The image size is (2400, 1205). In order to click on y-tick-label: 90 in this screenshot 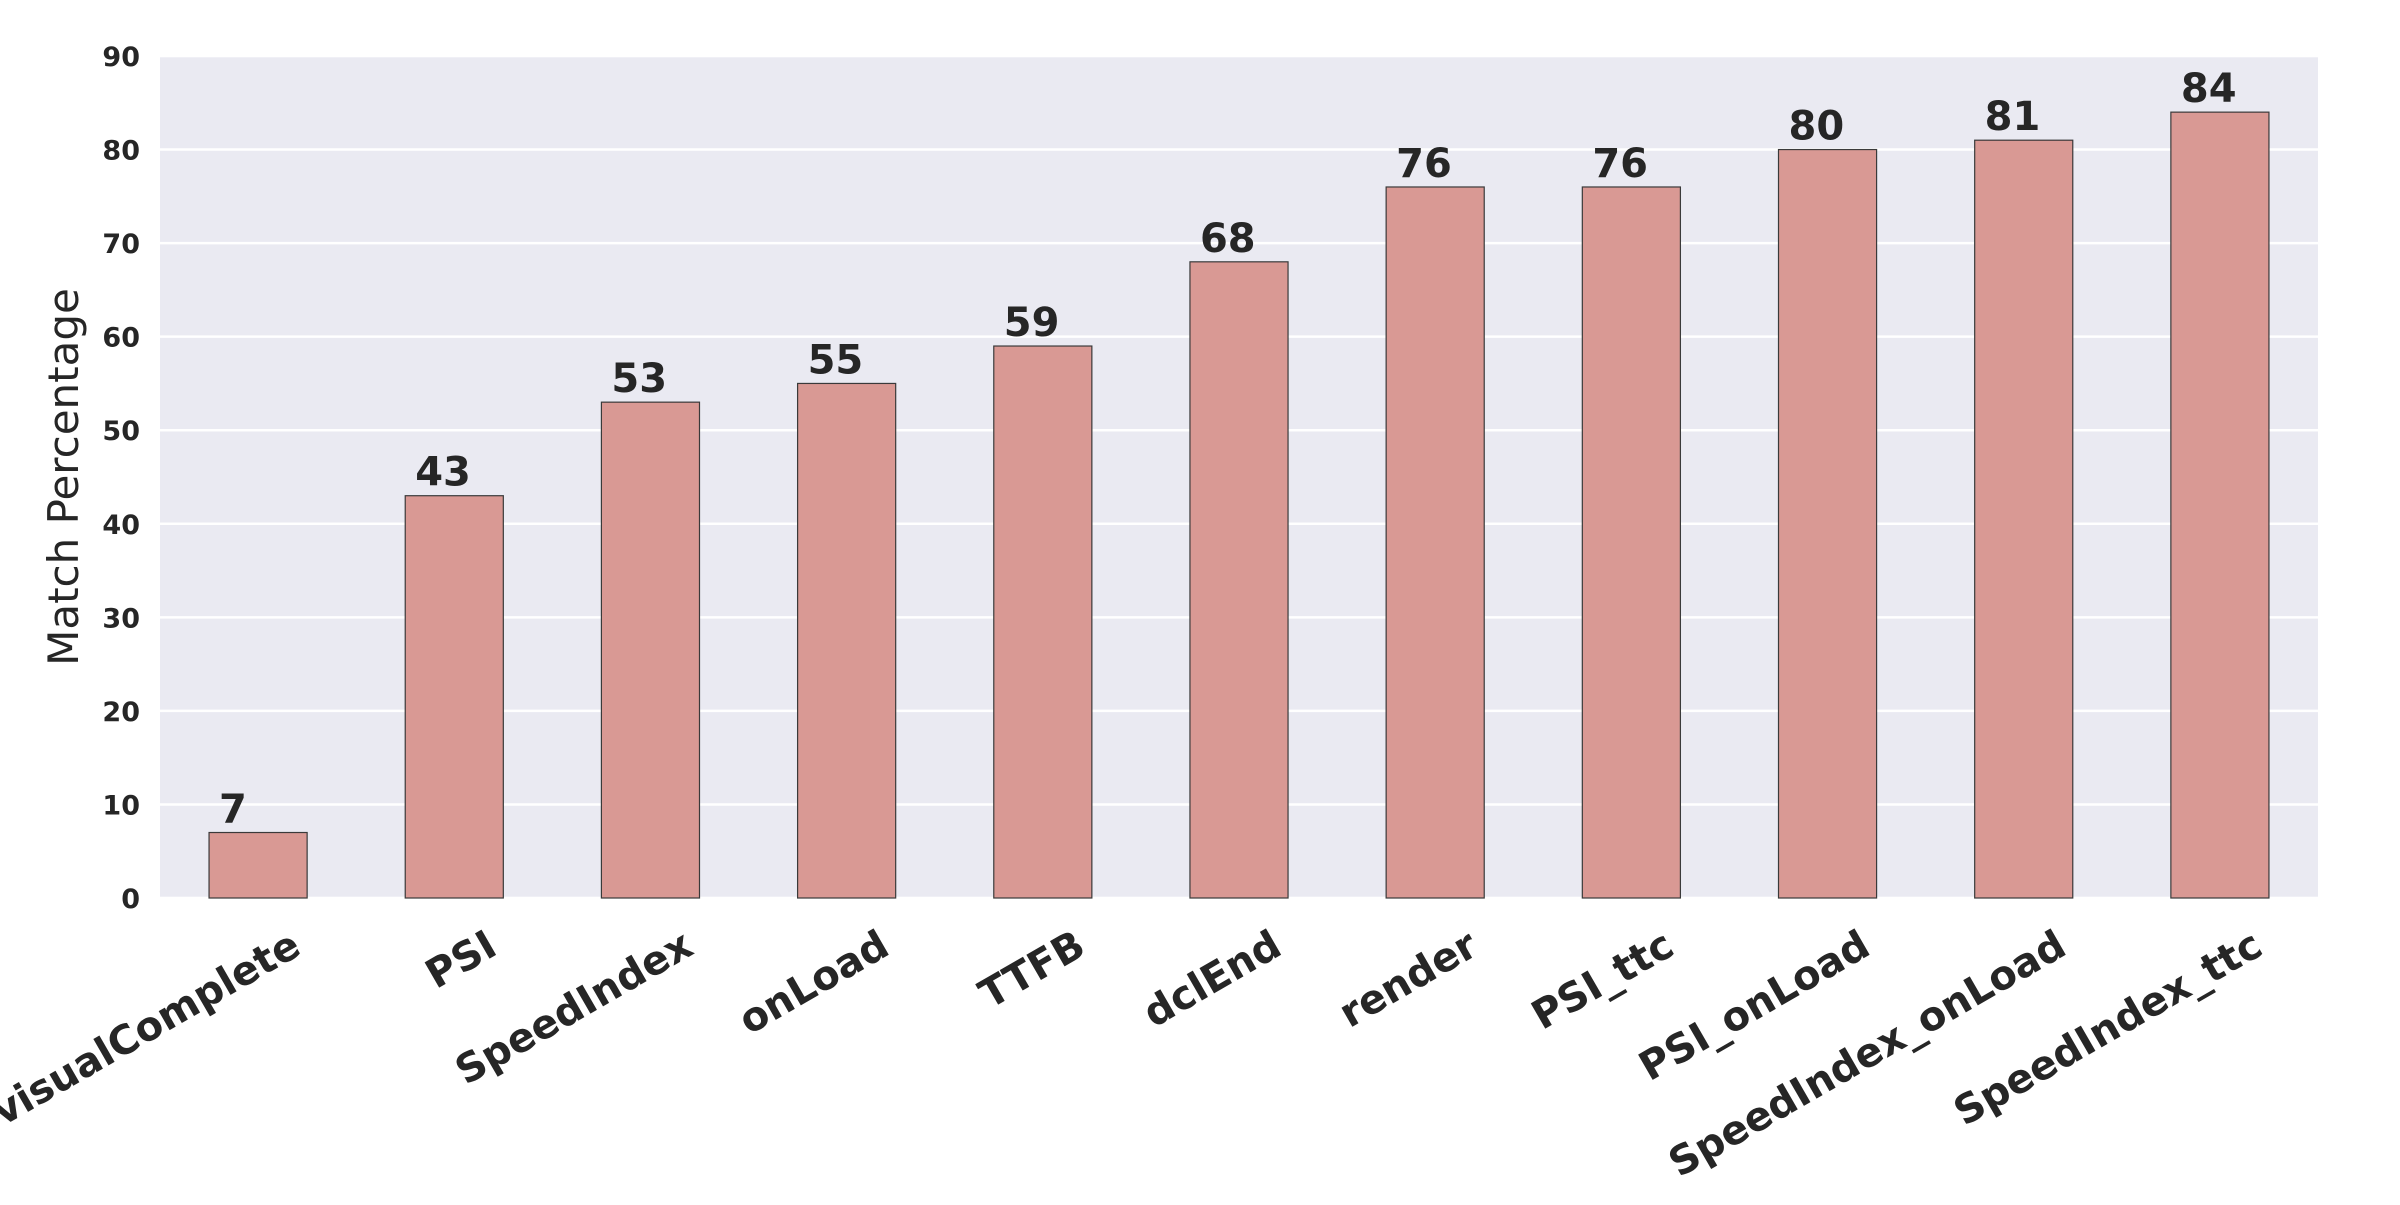, I will do `click(121, 57)`.